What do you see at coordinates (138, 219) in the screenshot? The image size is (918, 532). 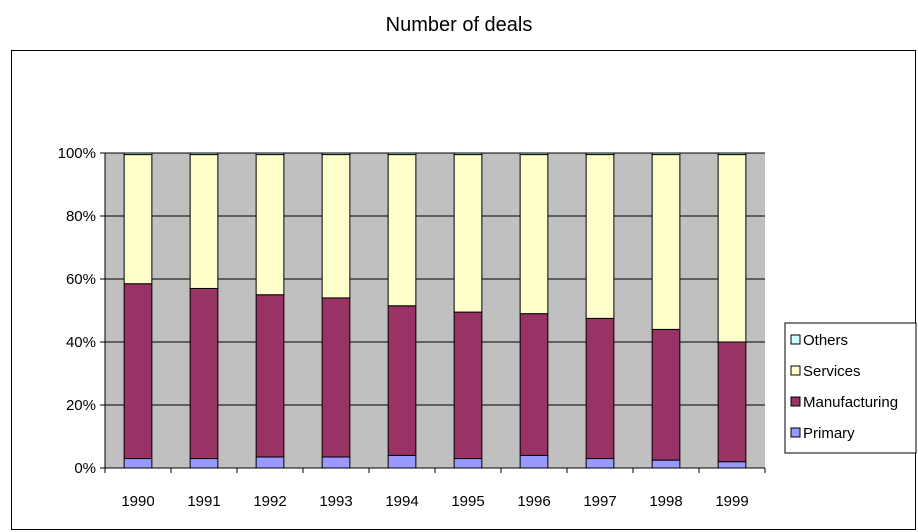 I see `bar-services-1990` at bounding box center [138, 219].